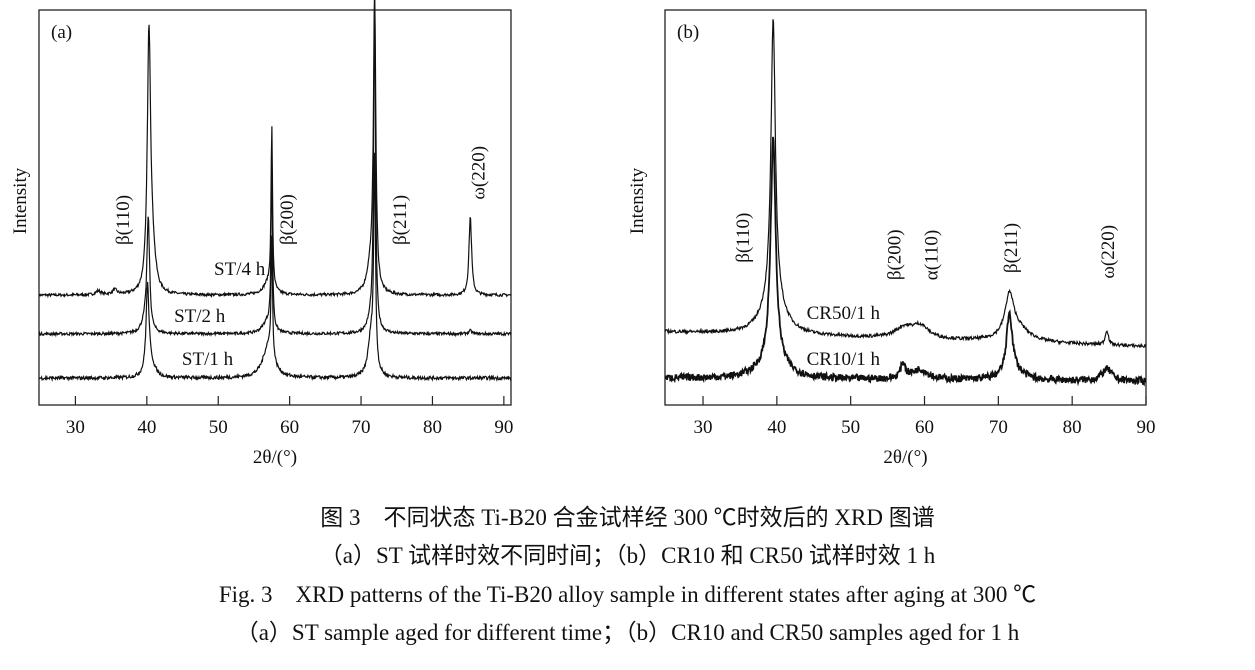 The image size is (1255, 670). I want to click on series-label: CR50/1 h, so click(844, 313).